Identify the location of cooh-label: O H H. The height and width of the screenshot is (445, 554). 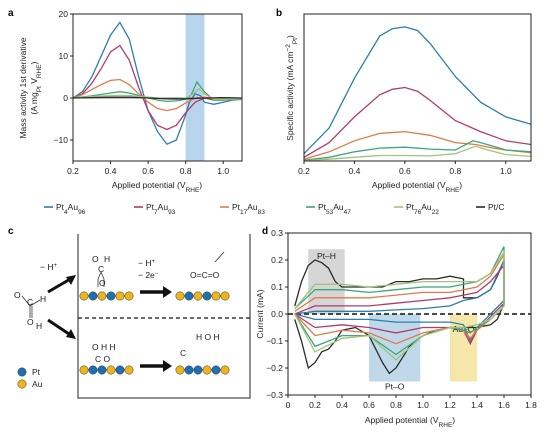
(104, 347).